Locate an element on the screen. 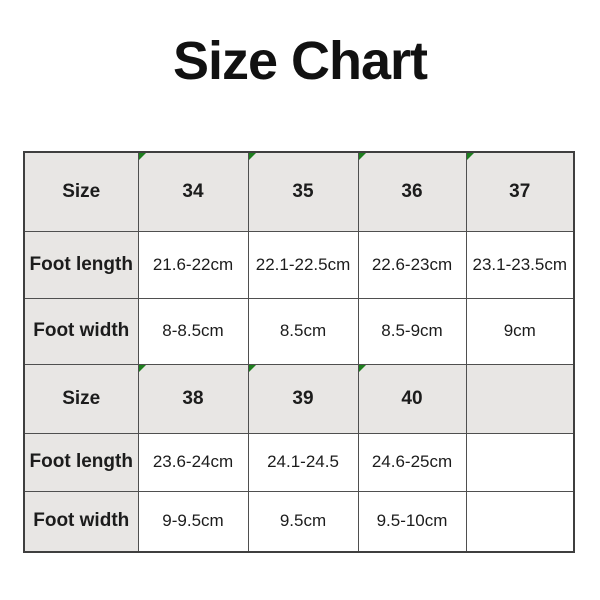 The width and height of the screenshot is (600, 600). cell-size-40: 40 is located at coordinates (412, 398).